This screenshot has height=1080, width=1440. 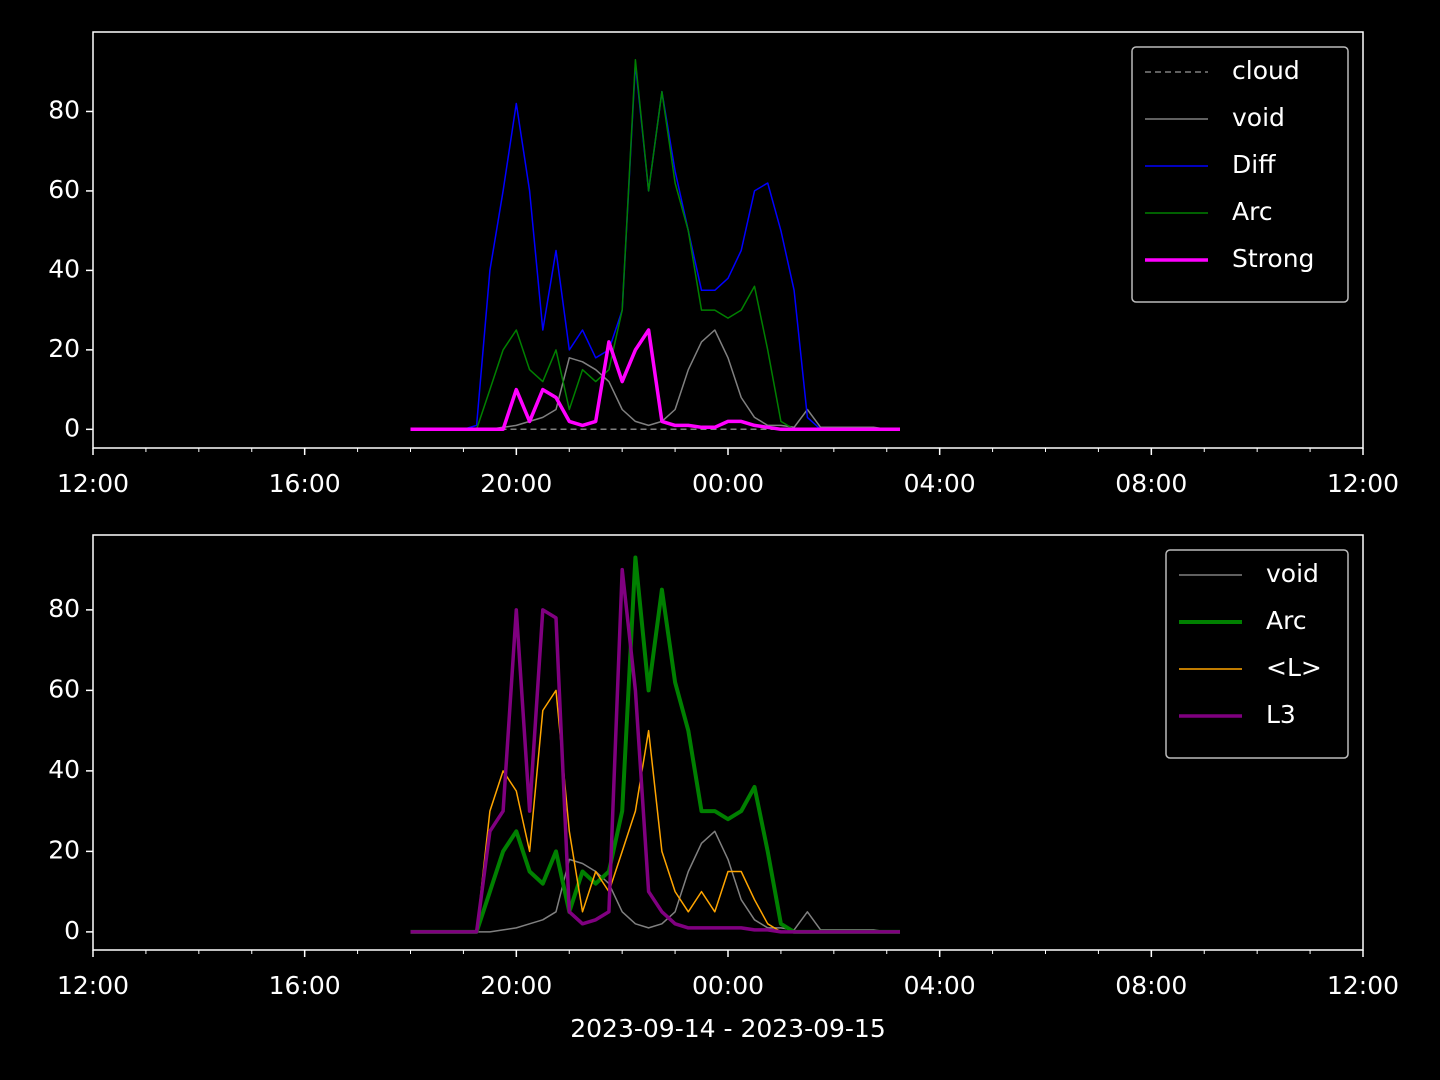 What do you see at coordinates (1254, 164) in the screenshot?
I see `legend-label: Diff` at bounding box center [1254, 164].